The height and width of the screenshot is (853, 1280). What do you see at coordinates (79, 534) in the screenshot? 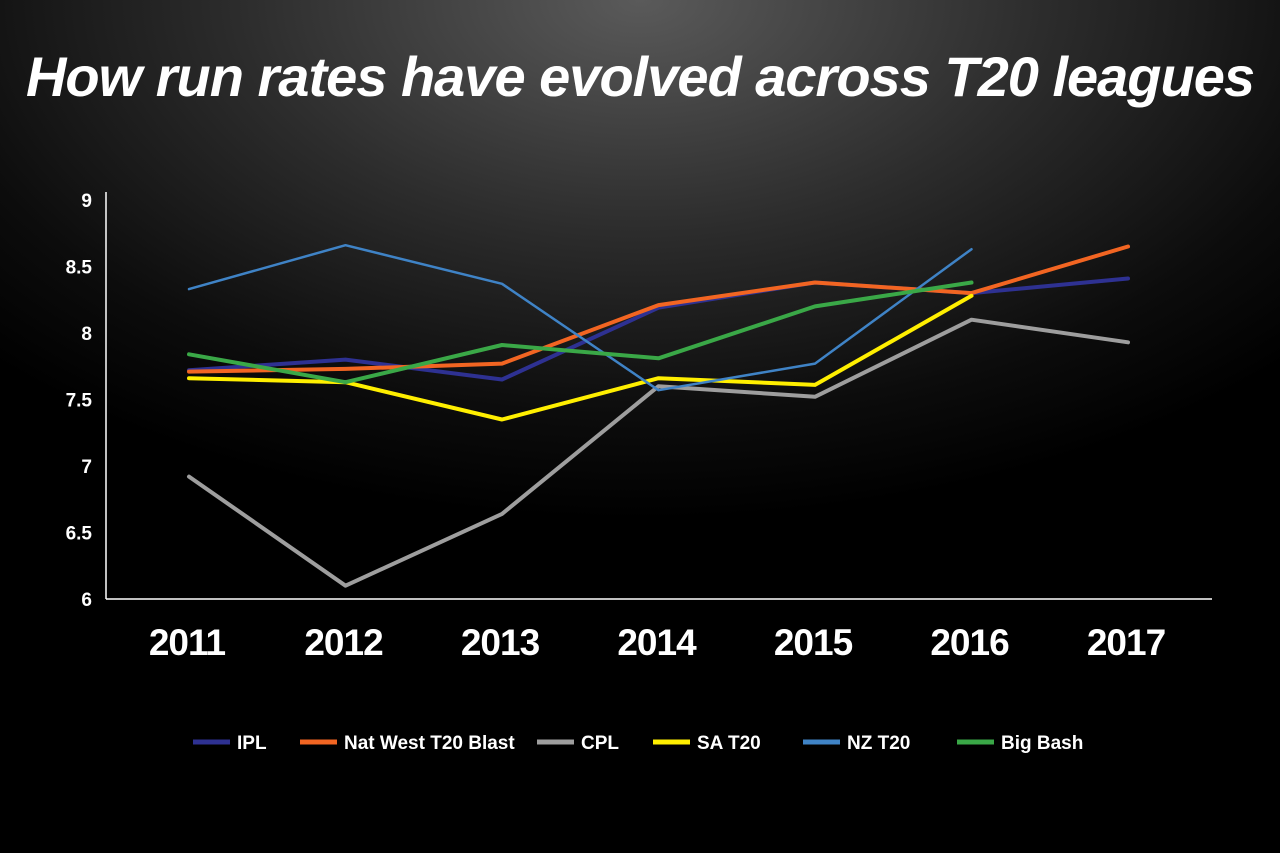
I see `y-tick-label: 6.5` at bounding box center [79, 534].